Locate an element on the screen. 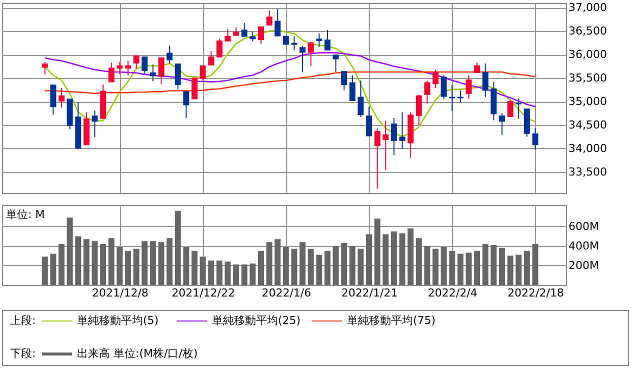 This screenshot has width=633, height=371. x-tick-label: 2022/2/4 is located at coordinates (453, 293).